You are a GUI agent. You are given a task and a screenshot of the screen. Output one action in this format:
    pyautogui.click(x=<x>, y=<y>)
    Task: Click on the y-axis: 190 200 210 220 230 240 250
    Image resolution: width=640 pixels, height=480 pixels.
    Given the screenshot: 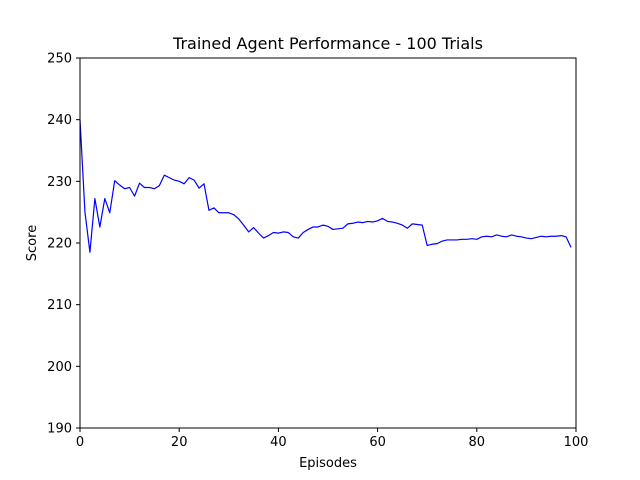 What is the action you would take?
    pyautogui.click(x=63, y=244)
    